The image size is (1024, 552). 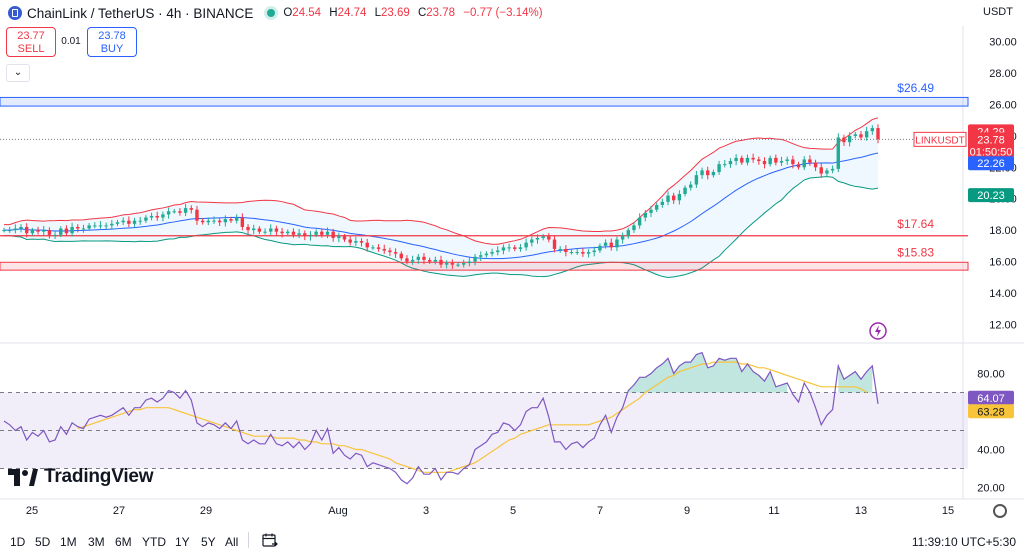 What do you see at coordinates (123, 542) in the screenshot?
I see `timeframe-6m-button: 6M` at bounding box center [123, 542].